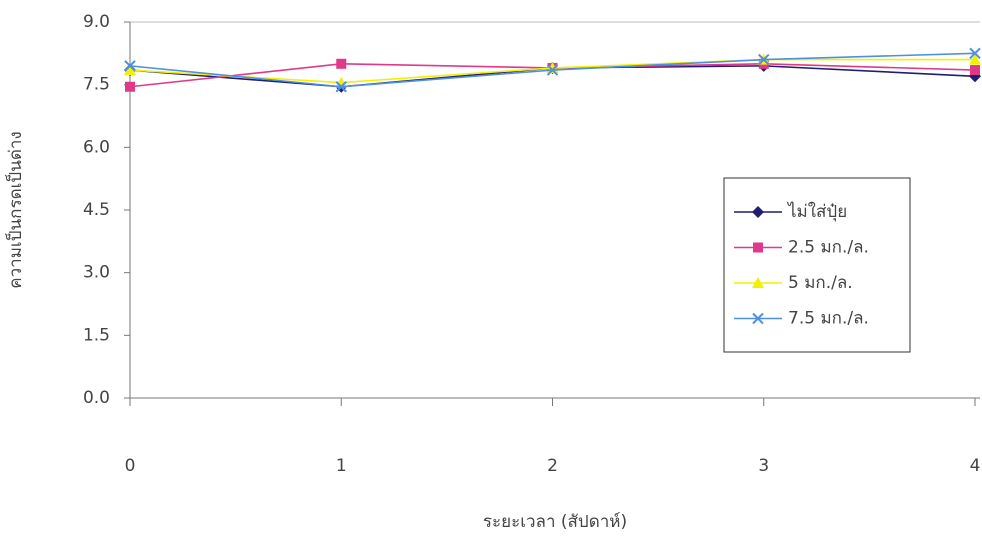 This screenshot has height=538, width=982. I want to click on y-tick-label: 0.0, so click(96, 398).